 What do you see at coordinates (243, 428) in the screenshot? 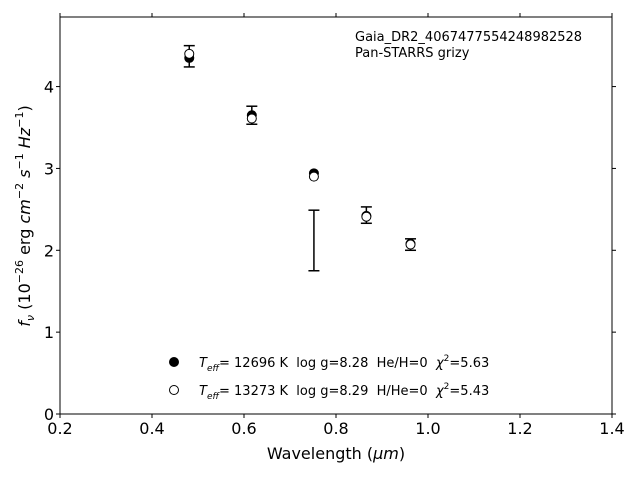
I see `x-tick-label: 0.6` at bounding box center [243, 428].